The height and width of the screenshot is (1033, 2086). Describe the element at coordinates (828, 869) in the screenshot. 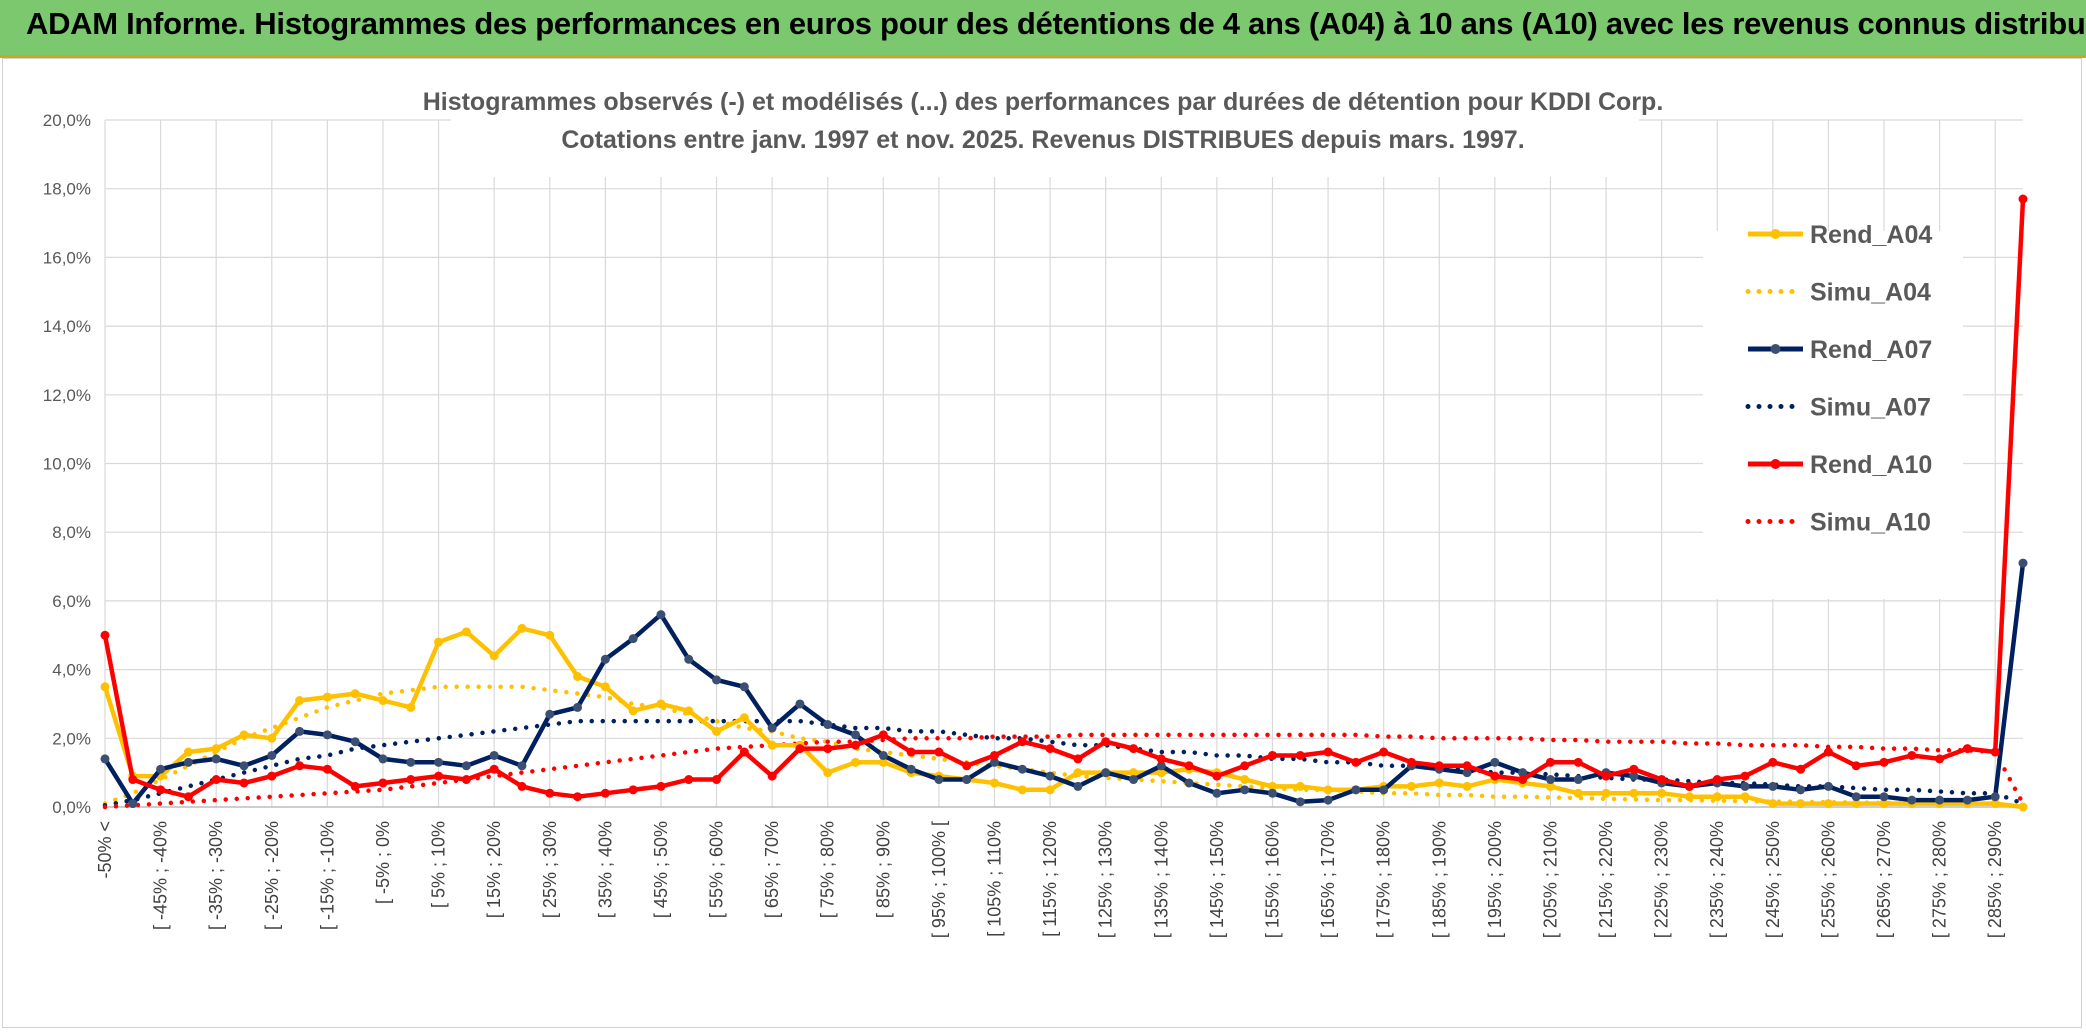

I see `x-tick-label: [ 75% ; 80%` at that location.